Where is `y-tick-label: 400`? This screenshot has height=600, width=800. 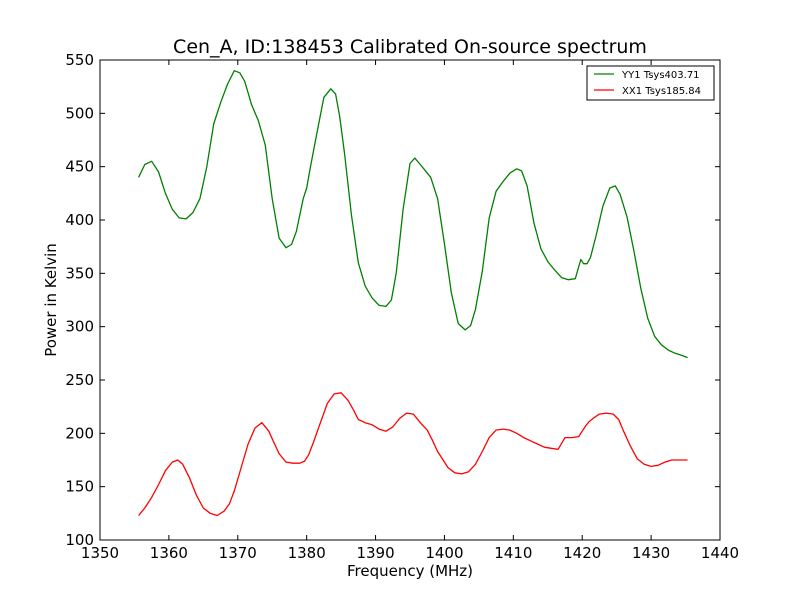
y-tick-label: 400 is located at coordinates (79, 220).